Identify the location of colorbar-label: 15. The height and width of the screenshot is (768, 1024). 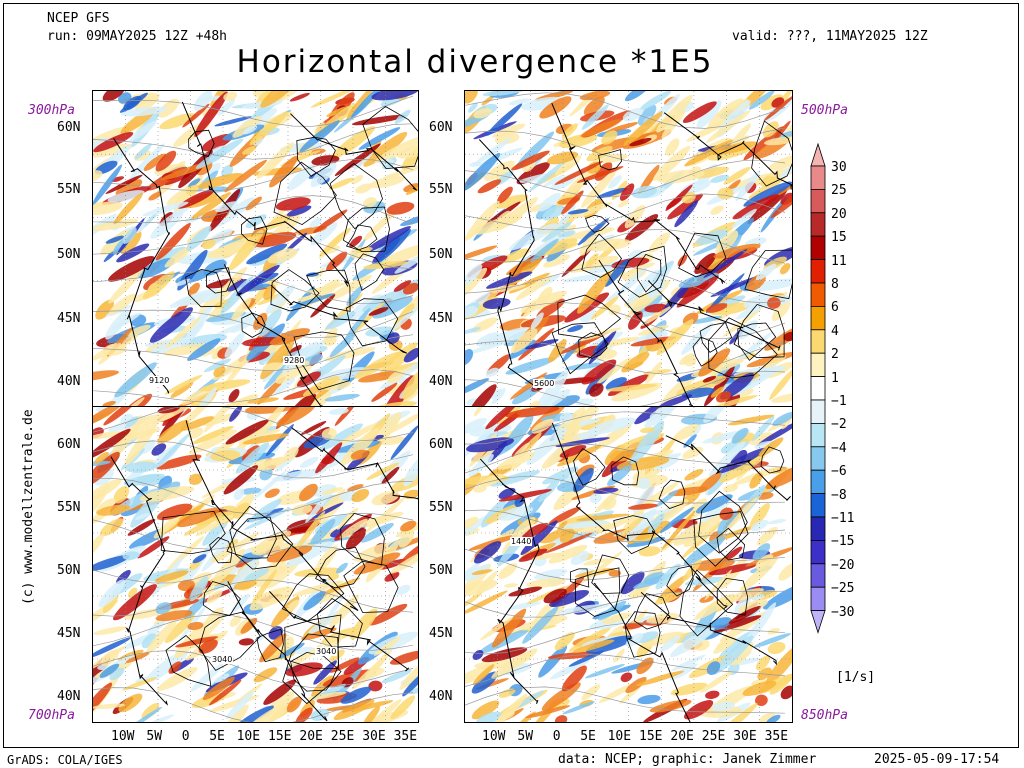
(839, 238).